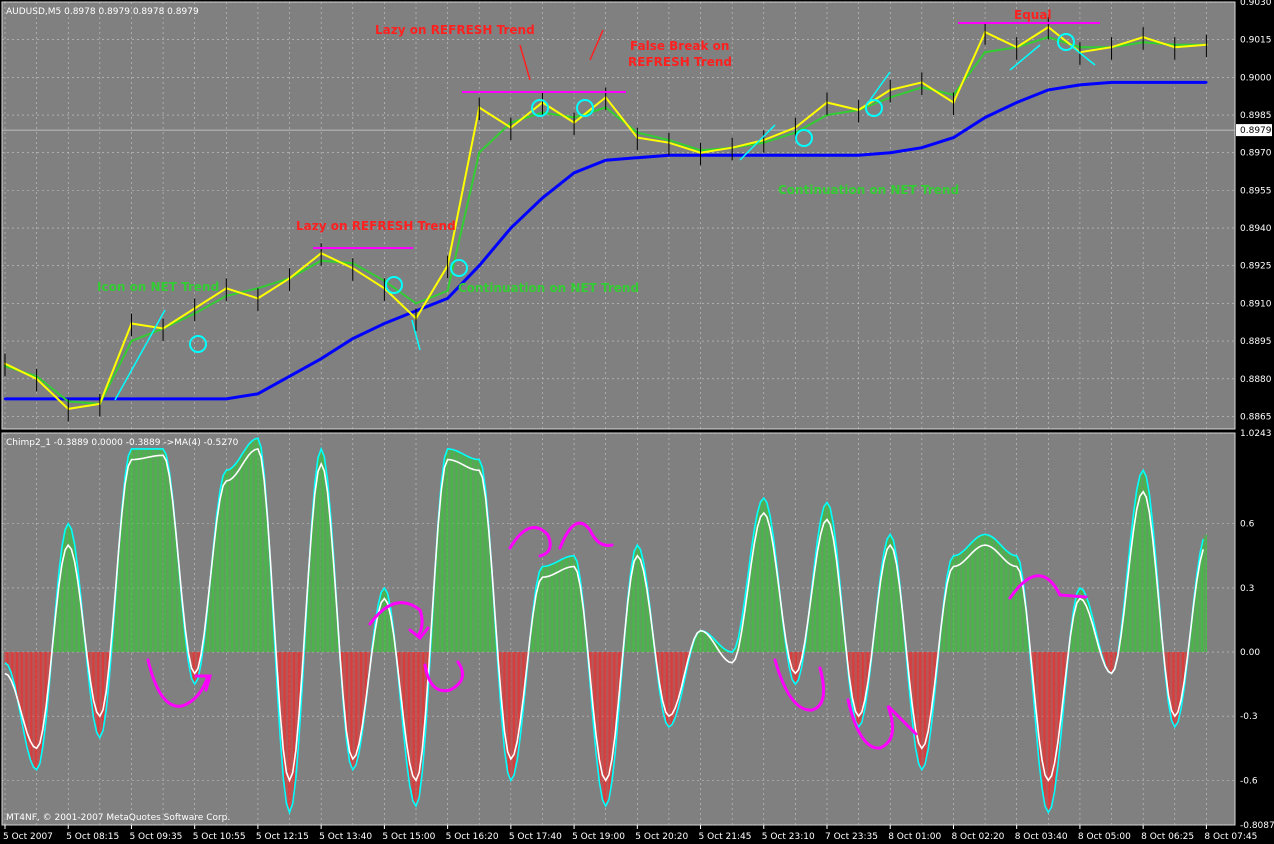  Describe the element at coordinates (535, 837) in the screenshot. I see `x-tick-label: 5 Oct 17:40` at that location.